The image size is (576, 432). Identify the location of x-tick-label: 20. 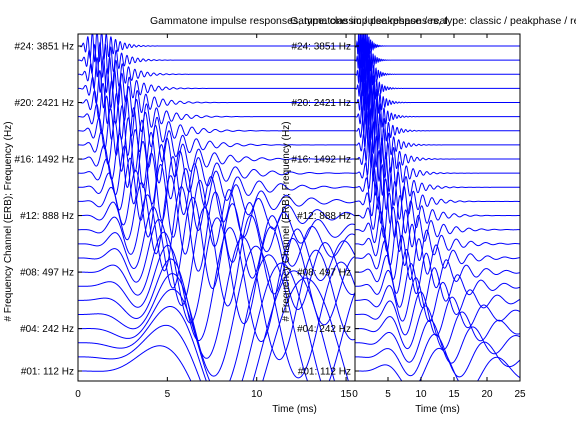
(487, 394).